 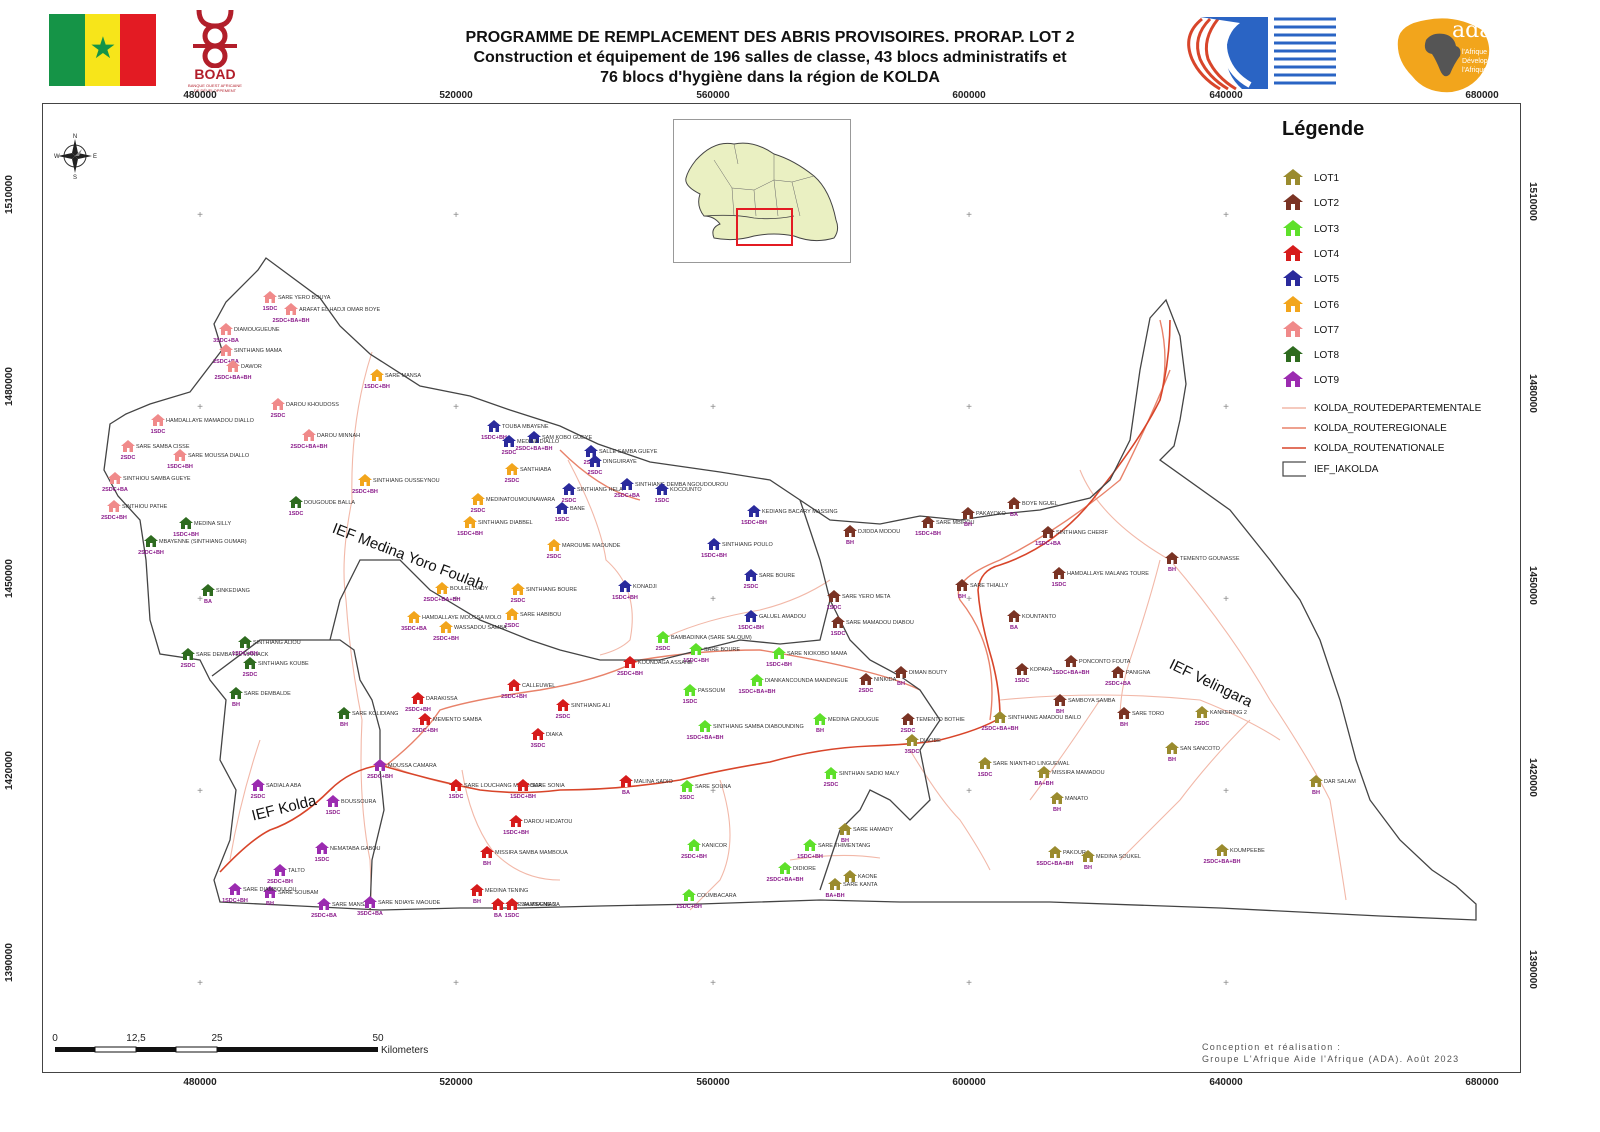 I want to click on site-name: SINTHIANG KOUBE, so click(x=283, y=664).